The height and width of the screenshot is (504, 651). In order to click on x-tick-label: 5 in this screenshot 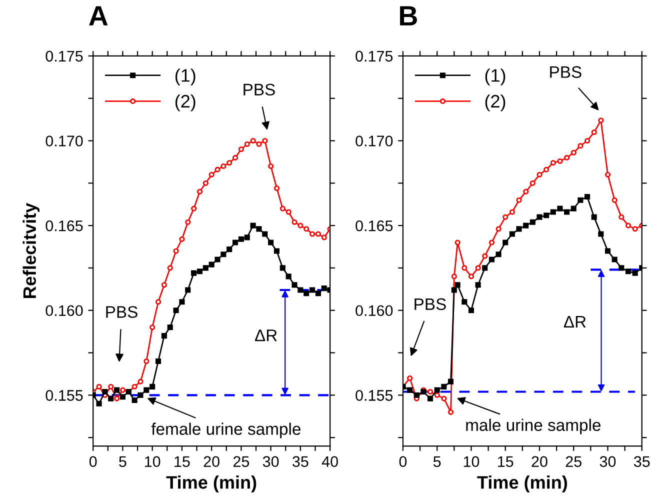, I will do `click(437, 461)`.